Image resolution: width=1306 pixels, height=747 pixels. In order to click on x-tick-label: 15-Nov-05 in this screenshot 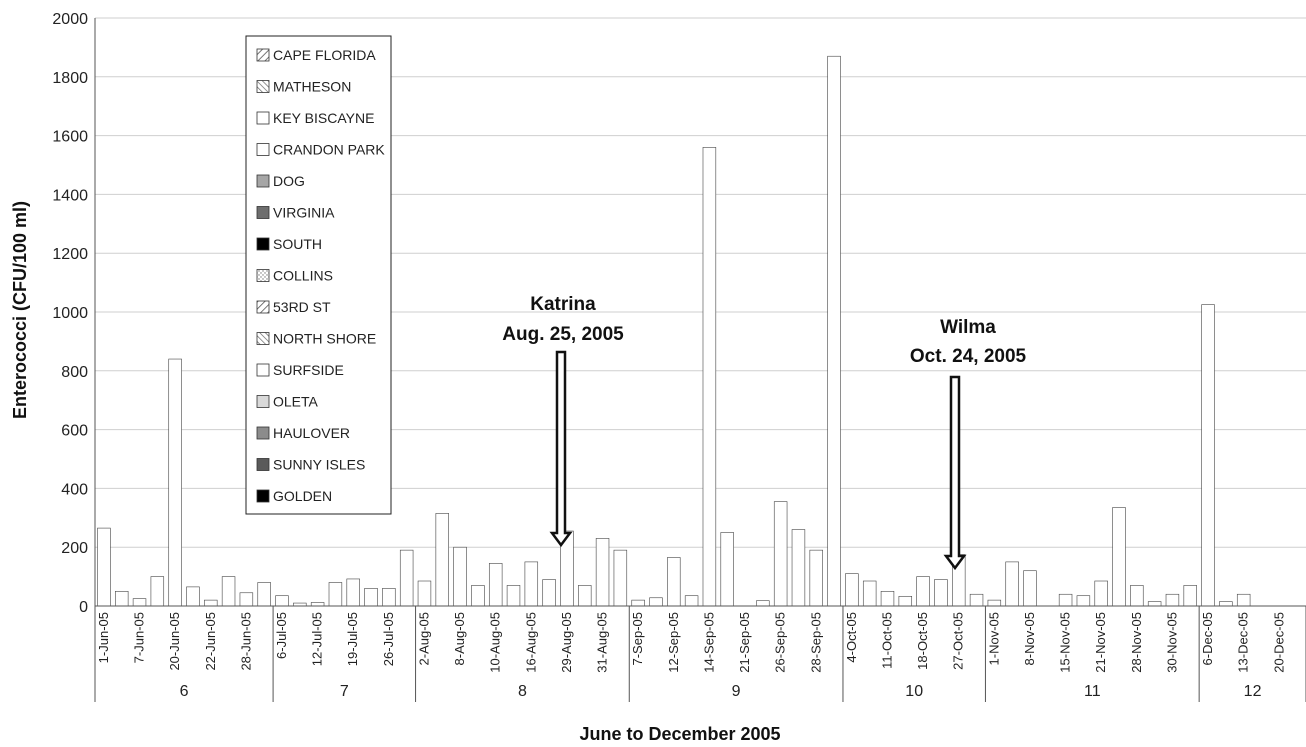, I will do `click(1065, 642)`.